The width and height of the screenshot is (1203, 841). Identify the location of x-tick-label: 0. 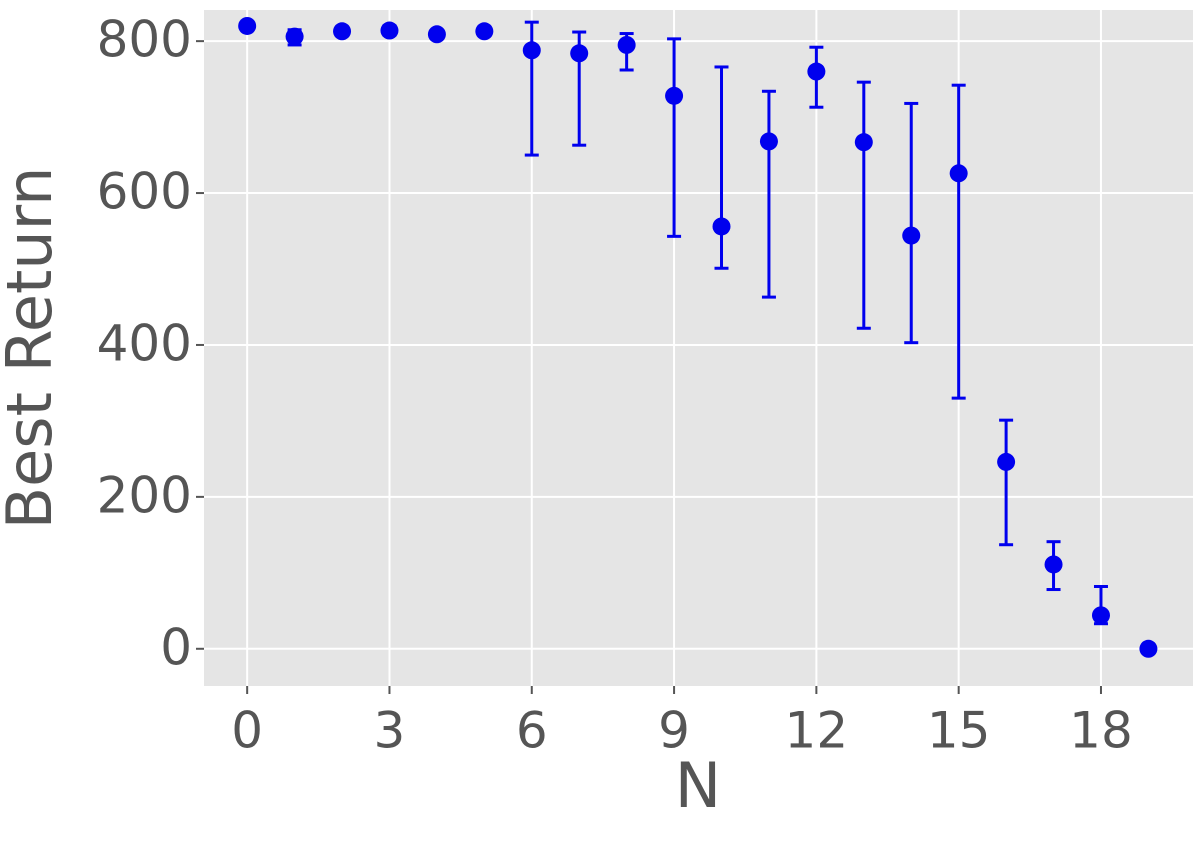
(247, 731).